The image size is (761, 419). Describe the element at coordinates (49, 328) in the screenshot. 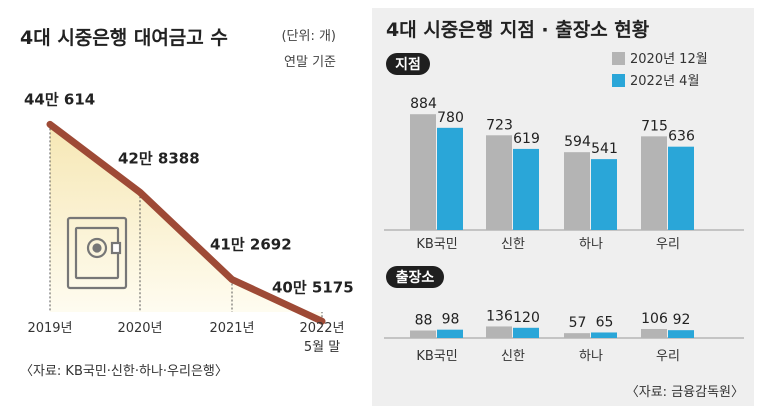

I see `x-tick-label: 2019년` at that location.